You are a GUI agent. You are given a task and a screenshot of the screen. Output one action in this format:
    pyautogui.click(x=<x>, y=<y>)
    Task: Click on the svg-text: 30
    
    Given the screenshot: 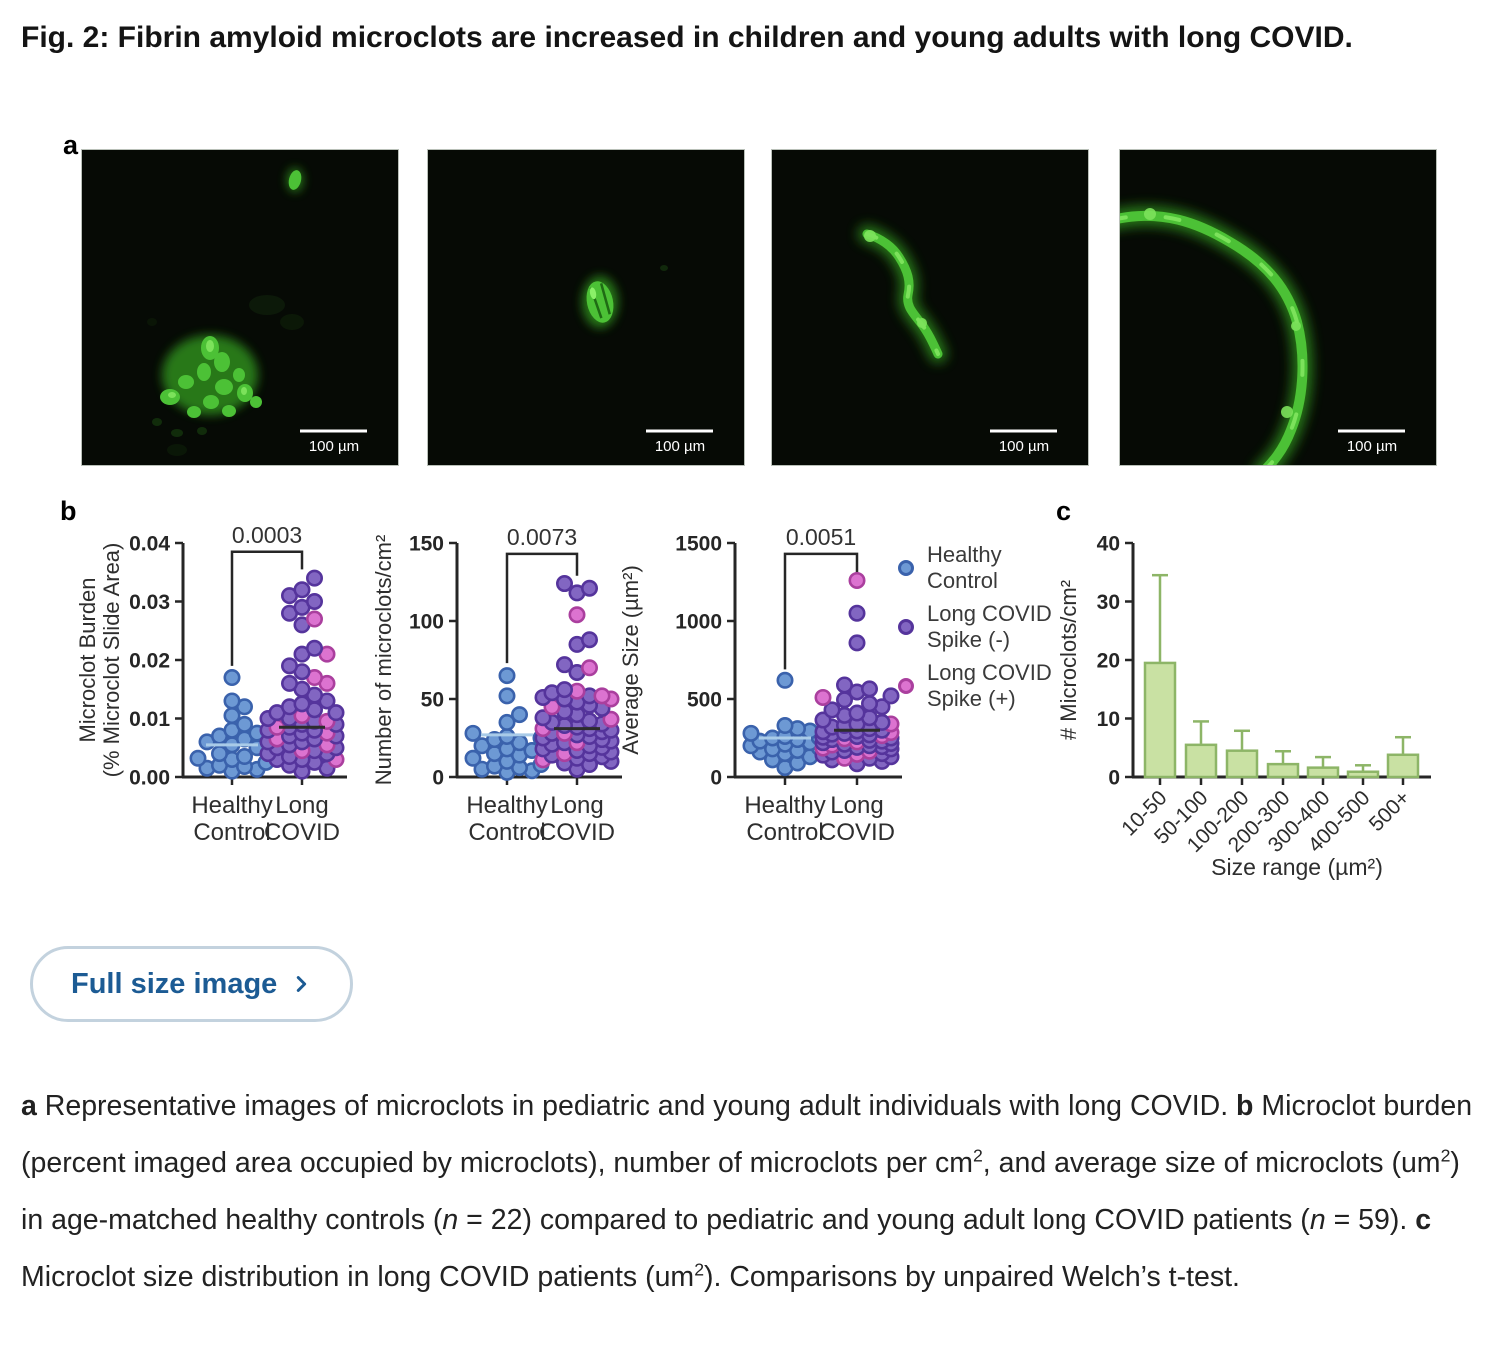 What is the action you would take?
    pyautogui.click(x=1108, y=602)
    